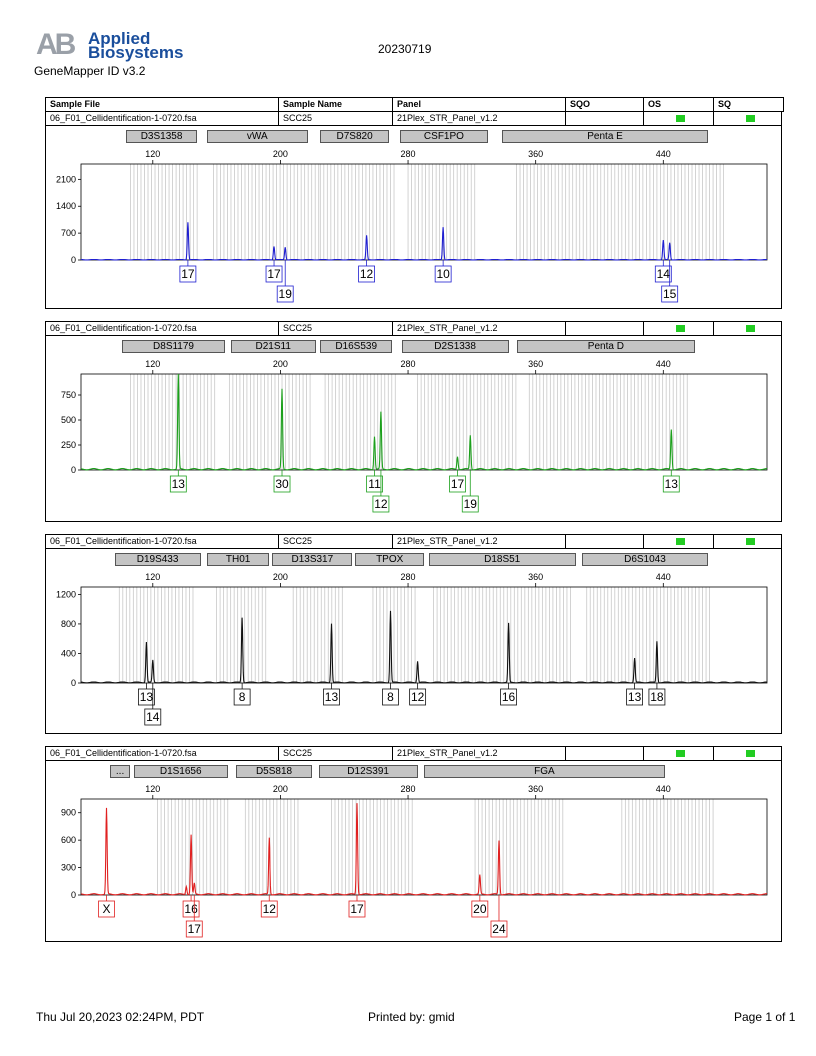  I want to click on logo-mark: AB, so click(56, 44).